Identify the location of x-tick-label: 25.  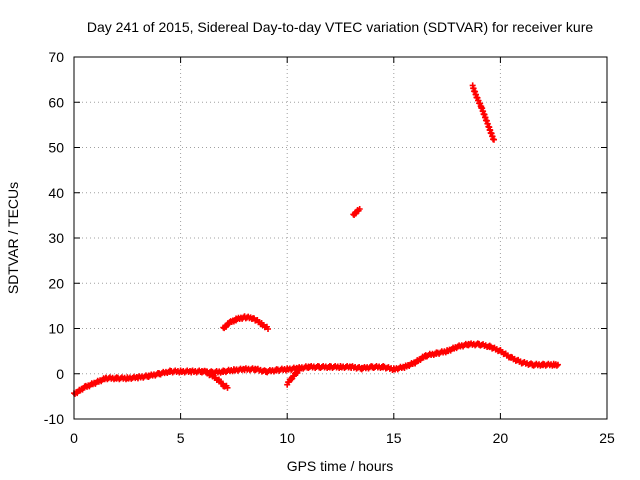
(607, 438).